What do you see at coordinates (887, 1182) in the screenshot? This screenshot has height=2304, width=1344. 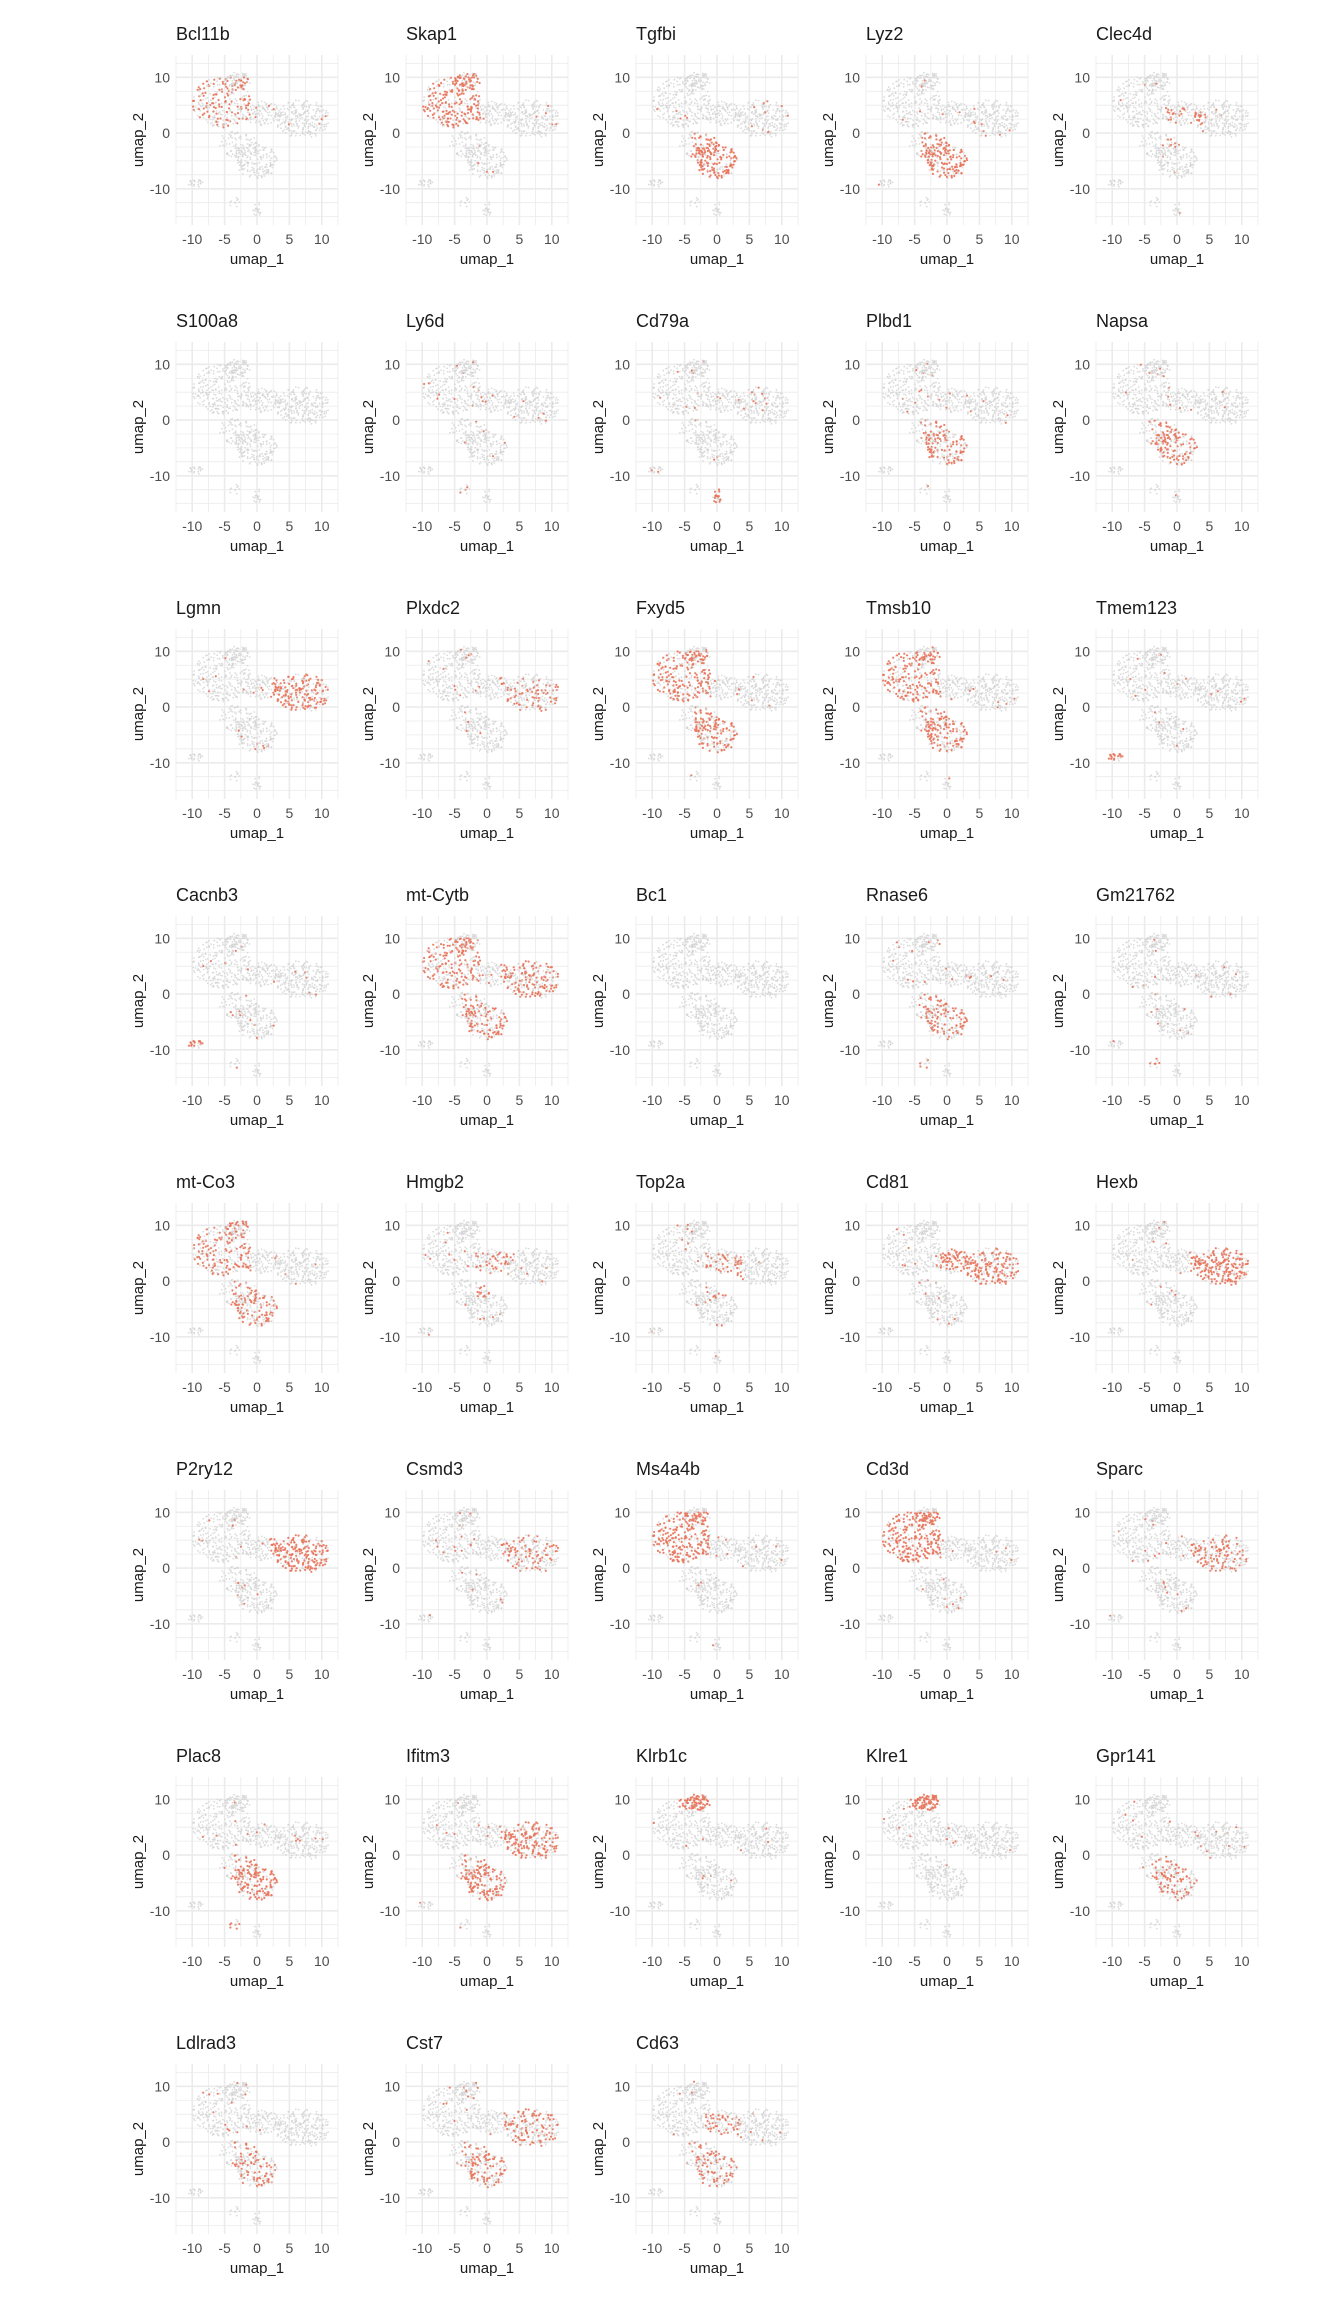 I see `panel-title: Cd81` at bounding box center [887, 1182].